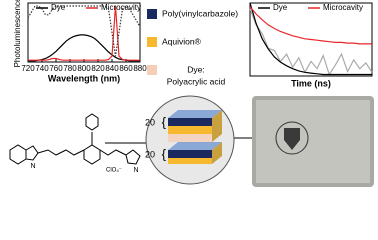  What do you see at coordinates (56, 68) in the screenshot?
I see `x-tick-label: 760` at bounding box center [56, 68].